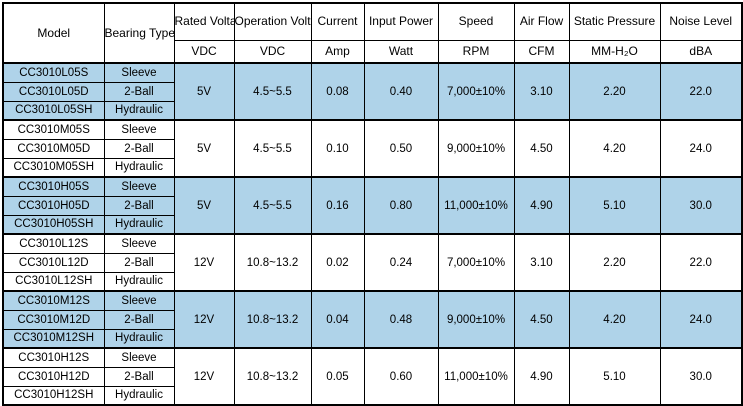 This screenshot has width=743, height=406. What do you see at coordinates (53, 110) in the screenshot?
I see `model-cell: CC3010L05SH` at bounding box center [53, 110].